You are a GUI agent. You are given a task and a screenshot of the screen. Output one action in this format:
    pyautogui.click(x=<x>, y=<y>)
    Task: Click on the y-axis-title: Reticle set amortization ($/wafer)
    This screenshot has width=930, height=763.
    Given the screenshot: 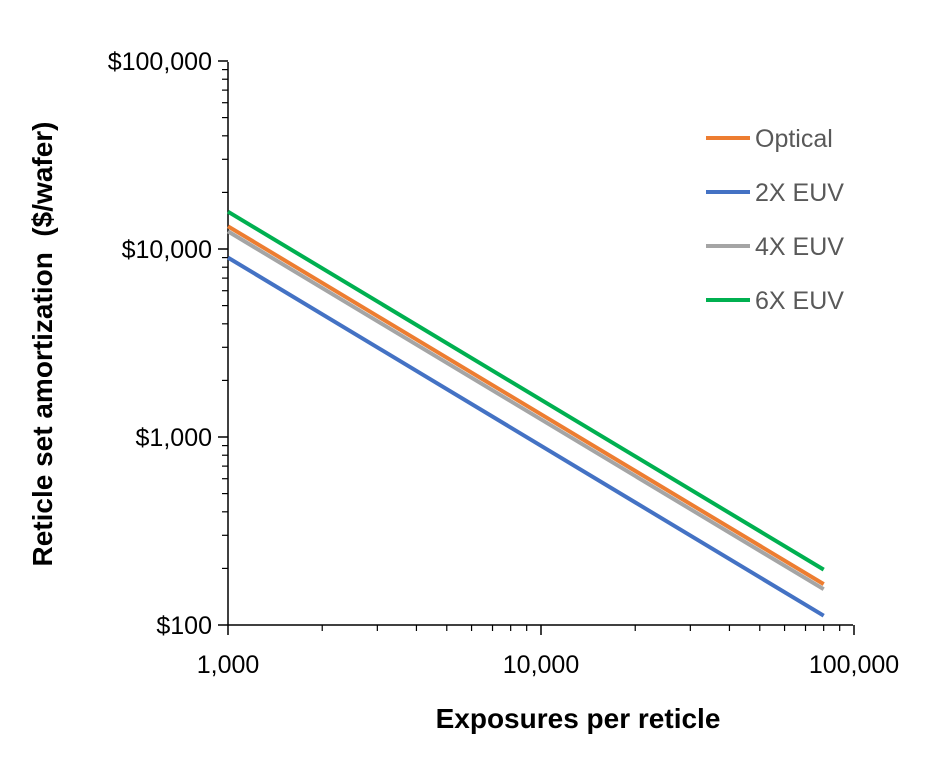 What is the action you would take?
    pyautogui.click(x=42, y=343)
    